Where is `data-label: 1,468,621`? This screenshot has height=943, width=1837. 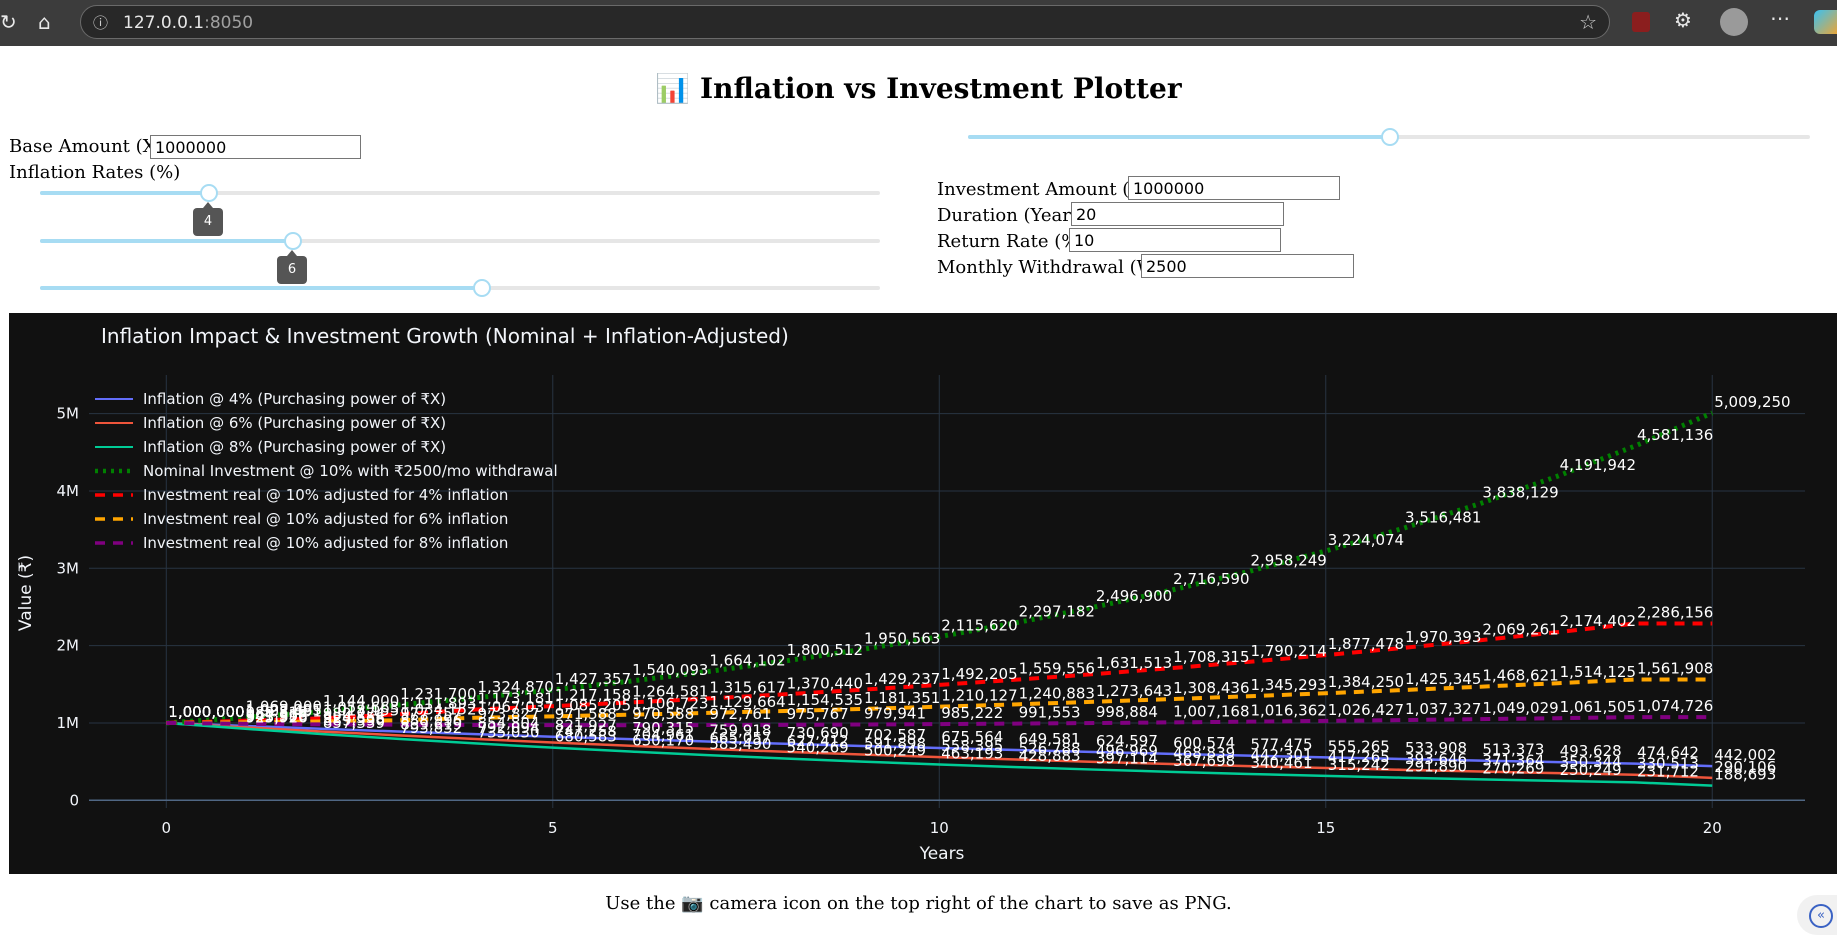
data-label: 1,468,621 is located at coordinates (1520, 676).